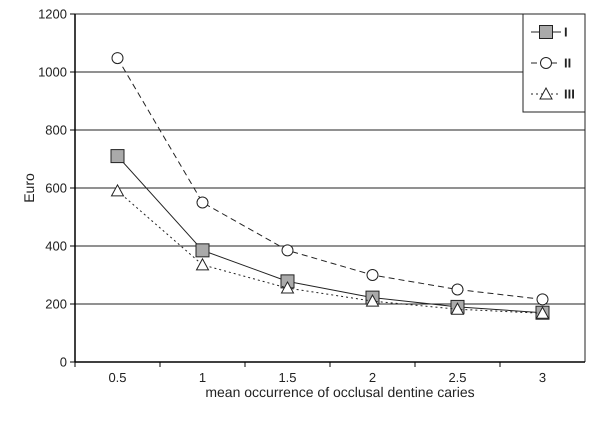 Image resolution: width=604 pixels, height=431 pixels. Describe the element at coordinates (56, 188) in the screenshot. I see `y-tick-label: 600` at that location.